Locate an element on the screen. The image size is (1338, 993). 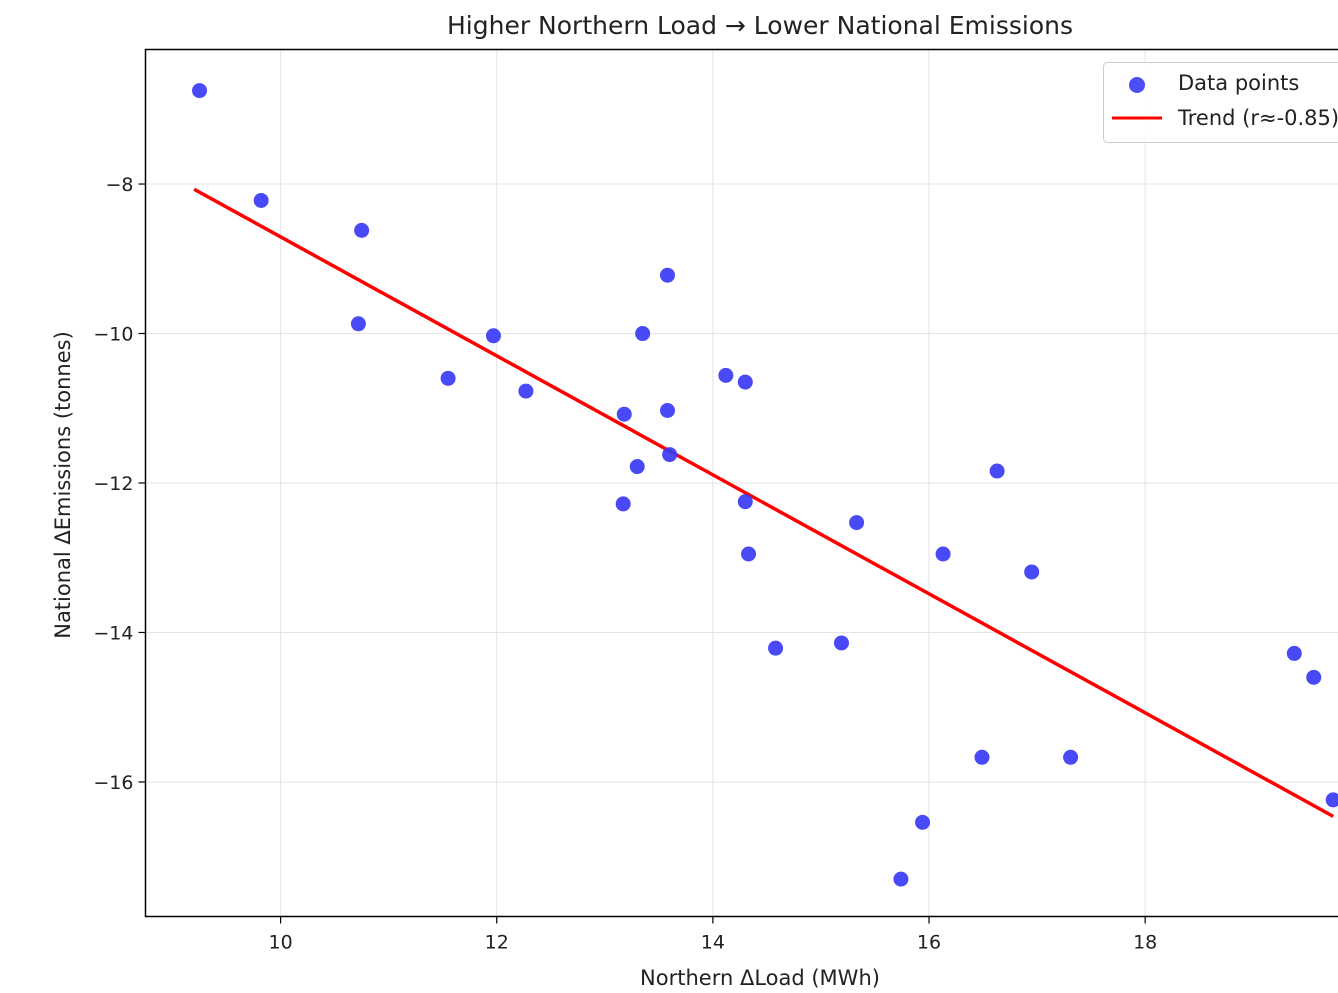
x-tick-label: 14 is located at coordinates (713, 943).